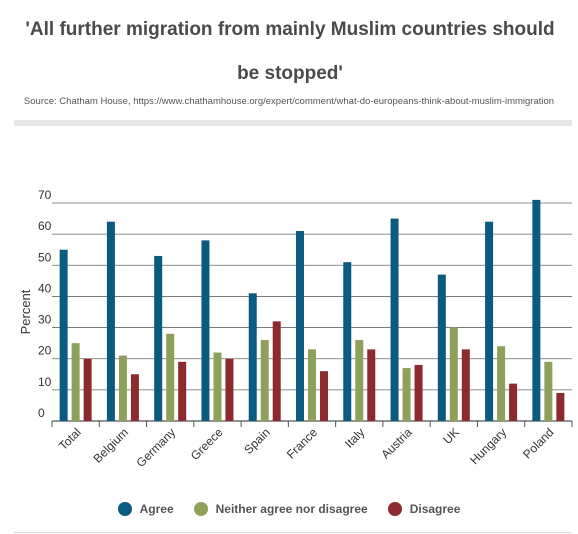 The width and height of the screenshot is (578, 534). I want to click on legend-item-agree: Agree, so click(145, 509).